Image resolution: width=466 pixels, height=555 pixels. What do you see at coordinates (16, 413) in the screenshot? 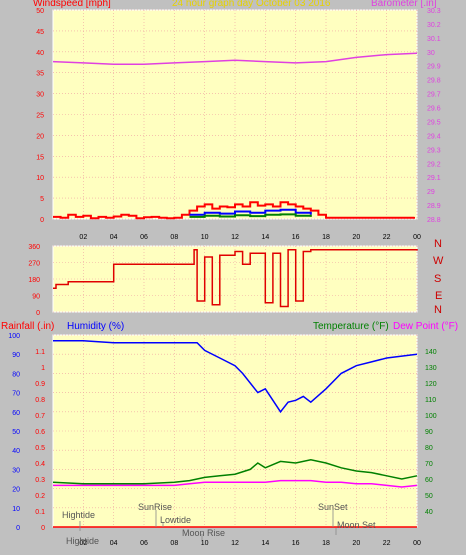
I see `humidity-tick-label: 60` at bounding box center [16, 413].